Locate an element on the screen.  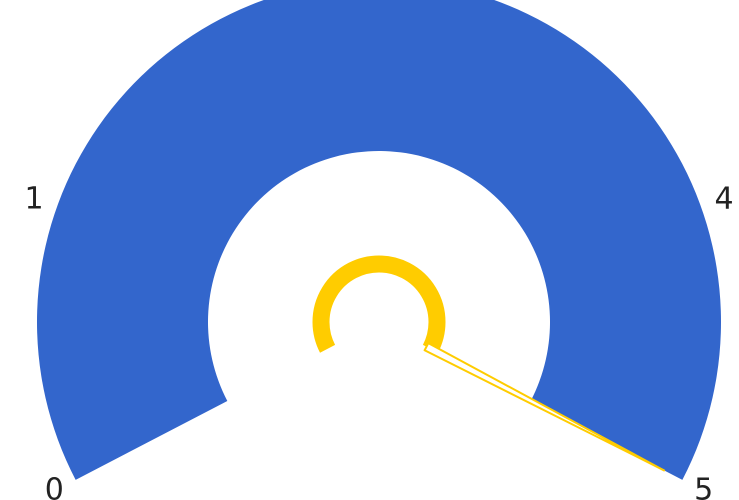
gauge-pointer-hub is located at coordinates (379, 304).